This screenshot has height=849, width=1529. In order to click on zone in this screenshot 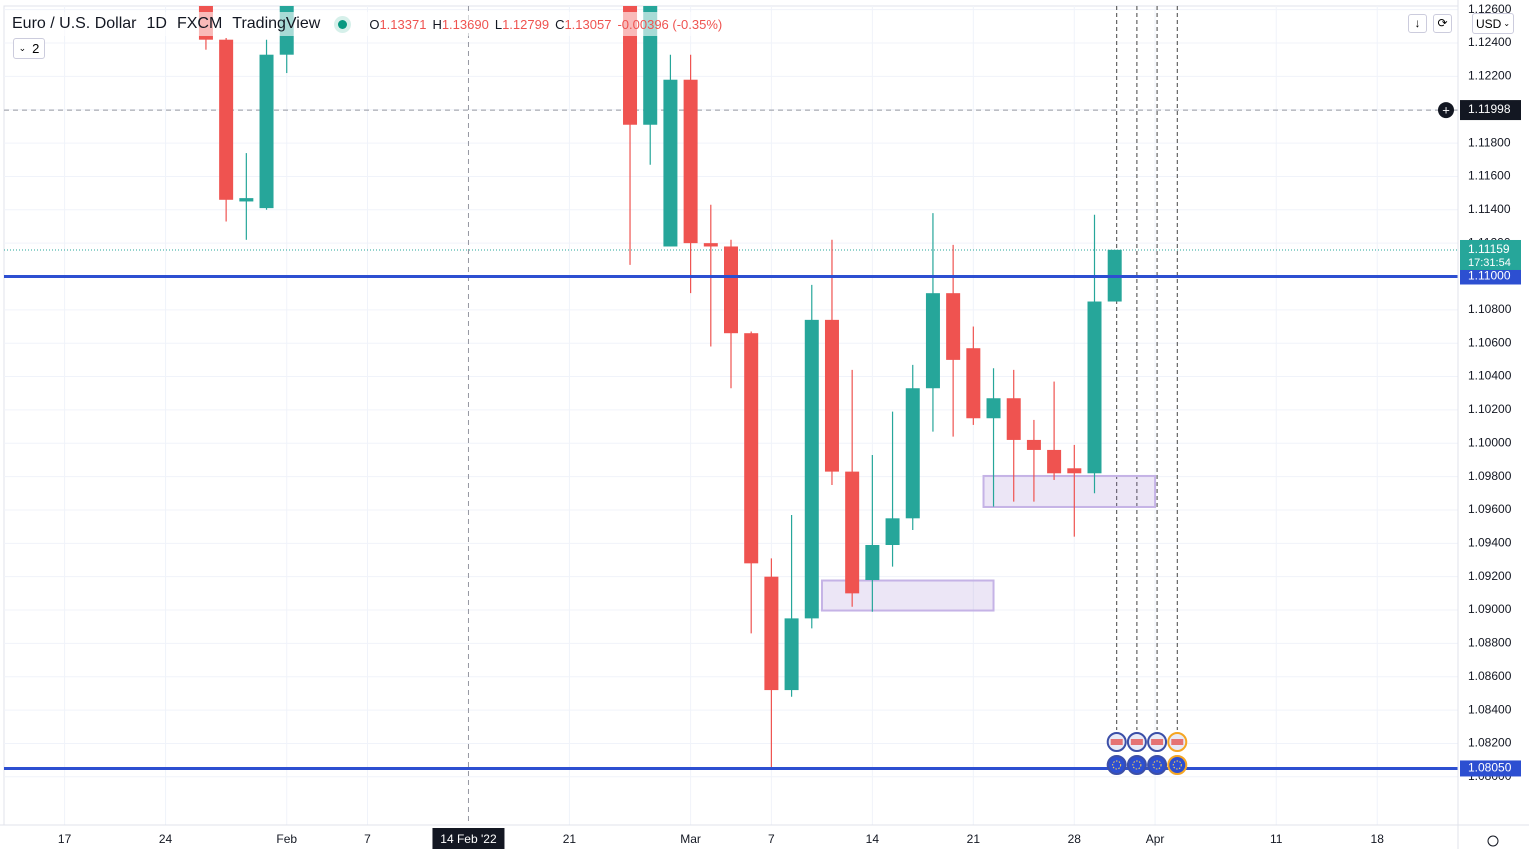, I will do `click(1069, 491)`.